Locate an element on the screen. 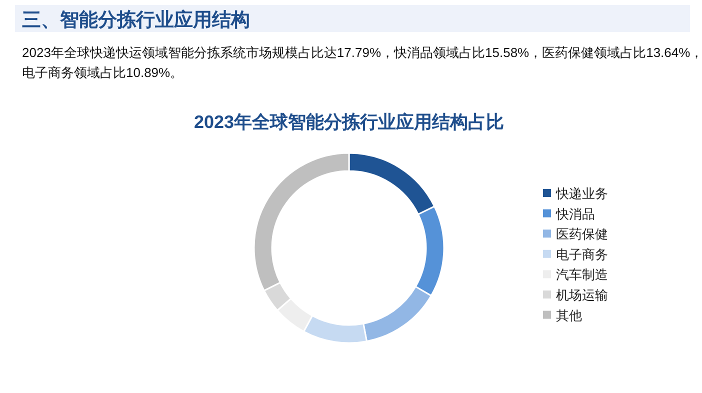  text: 电子商务领域占比10.89%。 is located at coordinates (103, 72).